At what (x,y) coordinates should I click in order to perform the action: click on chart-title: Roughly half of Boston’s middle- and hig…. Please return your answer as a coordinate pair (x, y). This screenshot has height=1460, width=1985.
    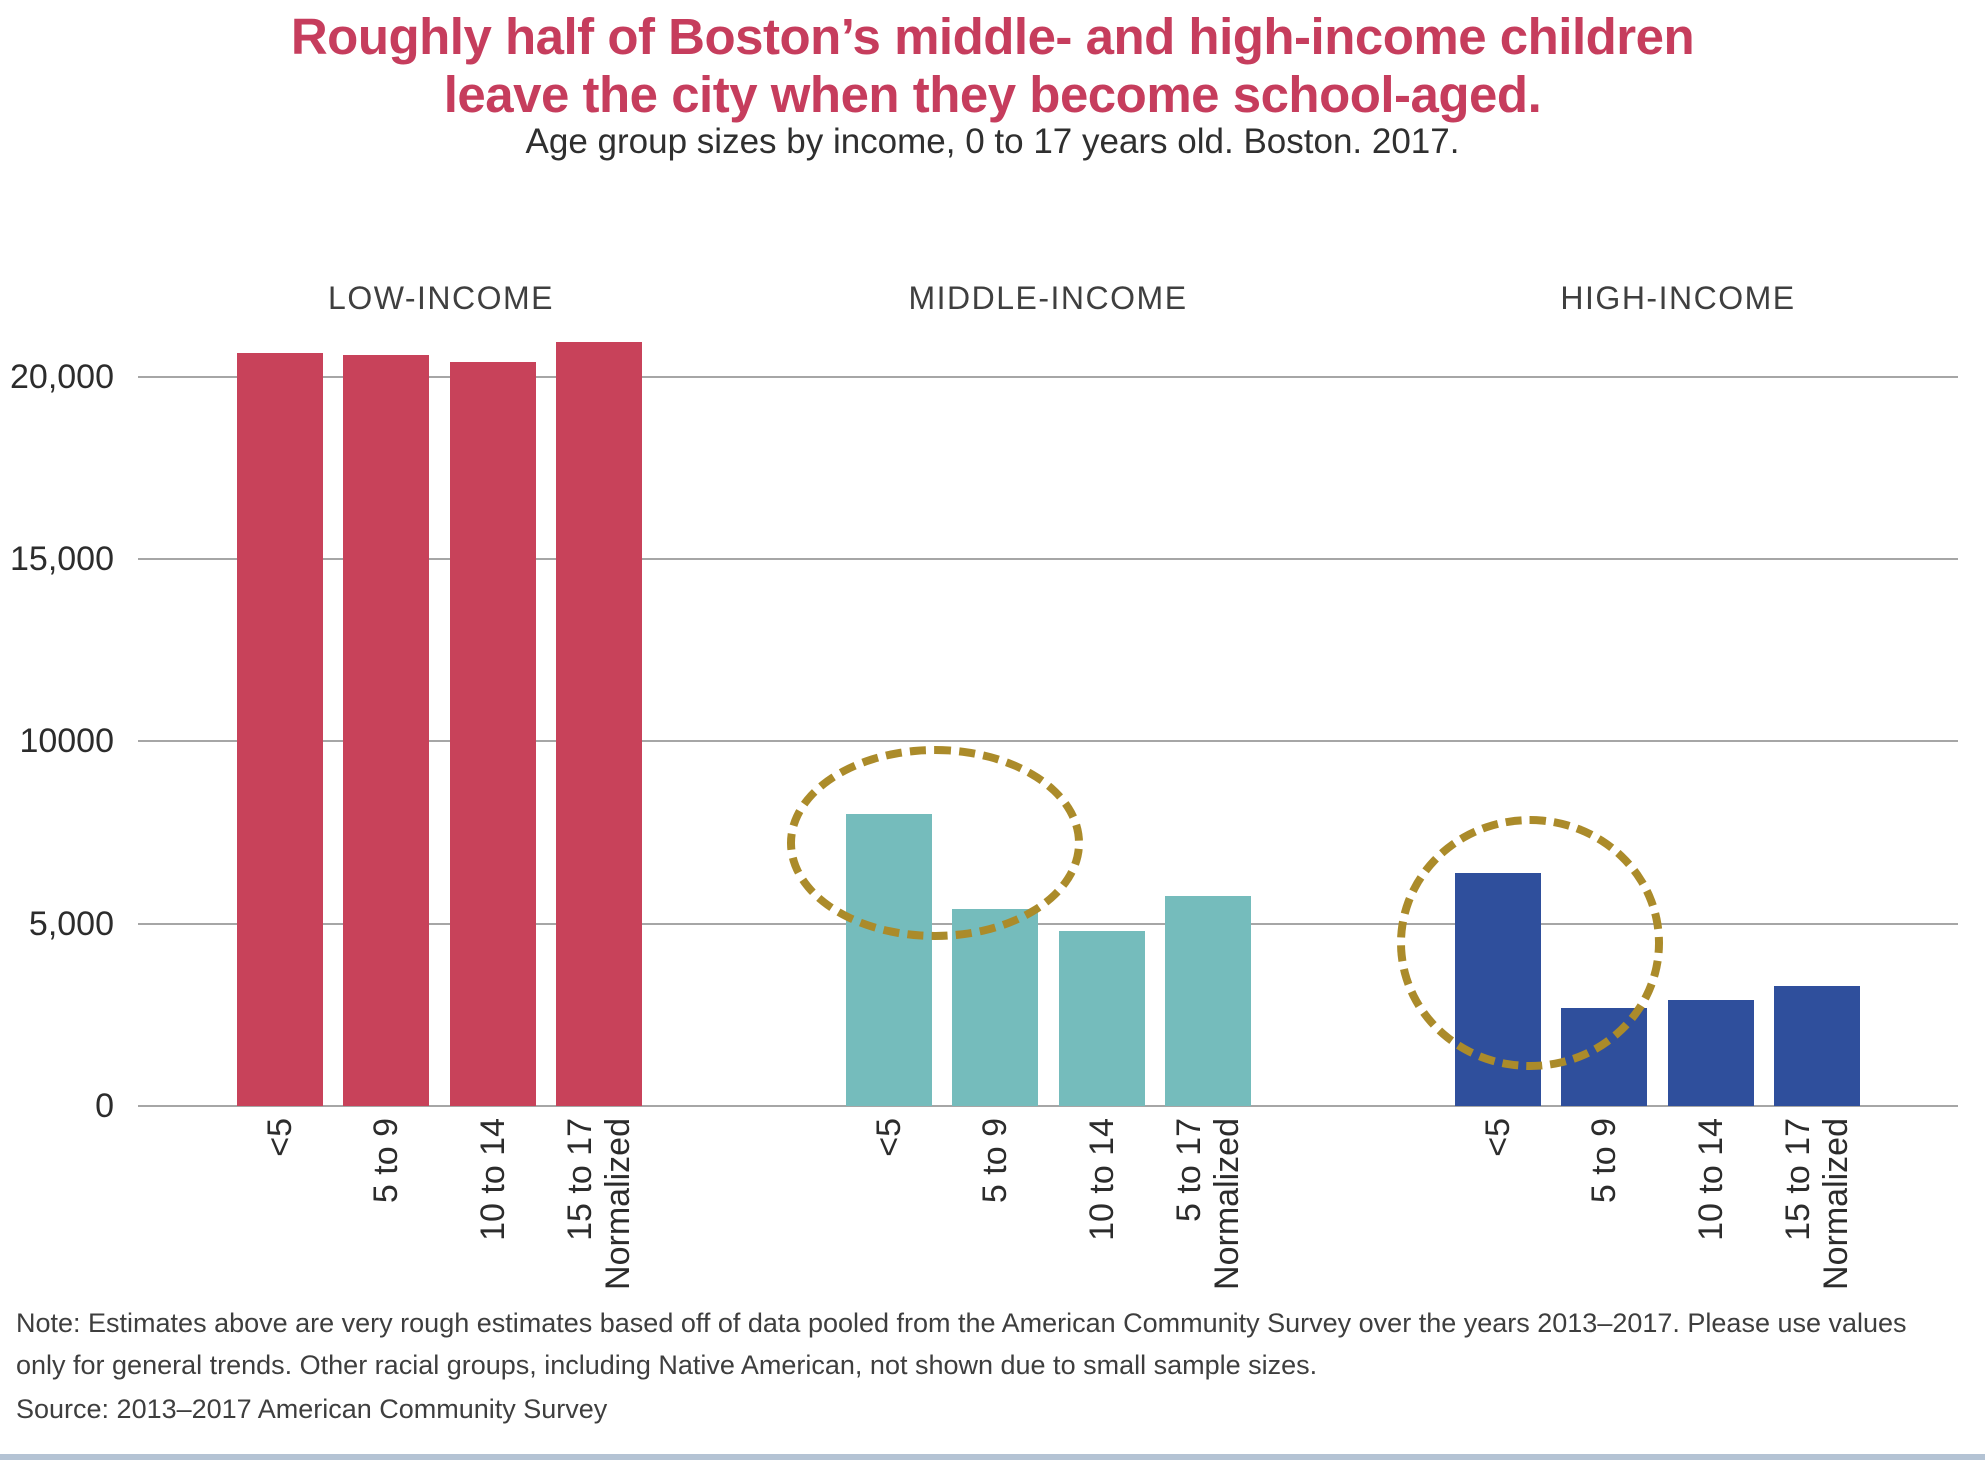
    Looking at the image, I should click on (992, 66).